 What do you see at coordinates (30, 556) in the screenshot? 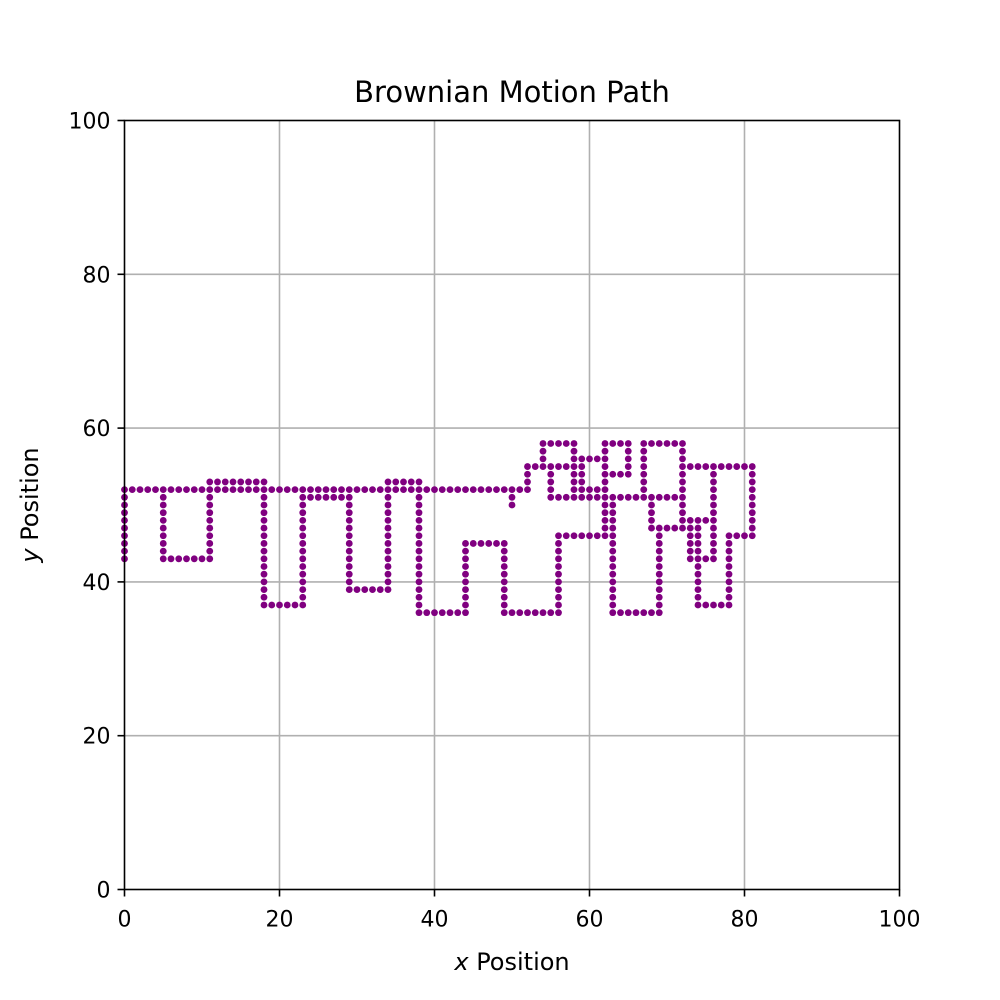
I see `y-axis-variable: y` at bounding box center [30, 556].